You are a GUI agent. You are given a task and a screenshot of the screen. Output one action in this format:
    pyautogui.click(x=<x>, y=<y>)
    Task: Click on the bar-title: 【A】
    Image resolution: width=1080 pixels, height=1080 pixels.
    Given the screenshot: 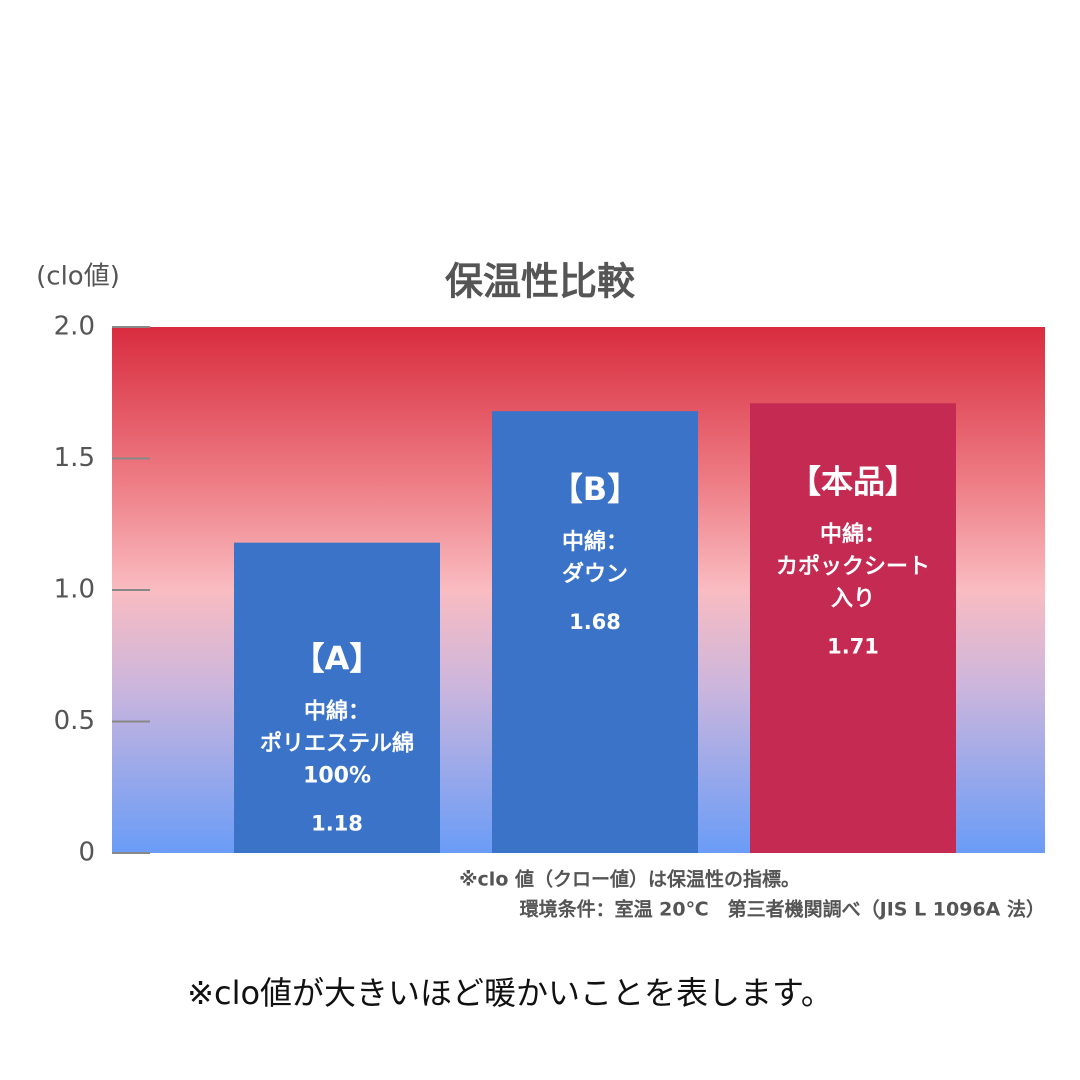 What is the action you would take?
    pyautogui.click(x=337, y=659)
    